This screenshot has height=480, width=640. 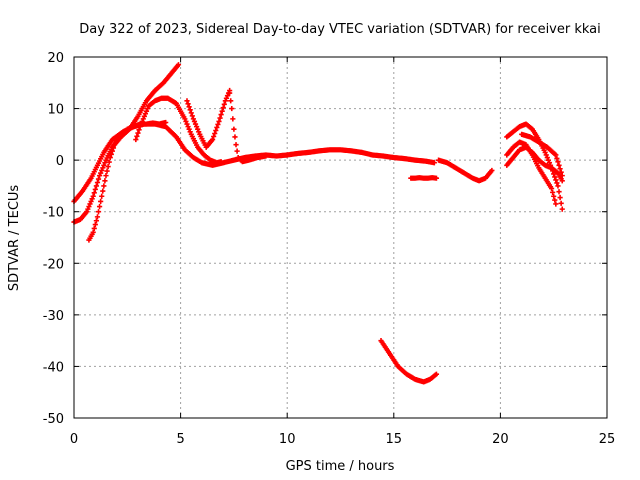 What do you see at coordinates (60, 161) in the screenshot?
I see `y-tick-label: 0` at bounding box center [60, 161].